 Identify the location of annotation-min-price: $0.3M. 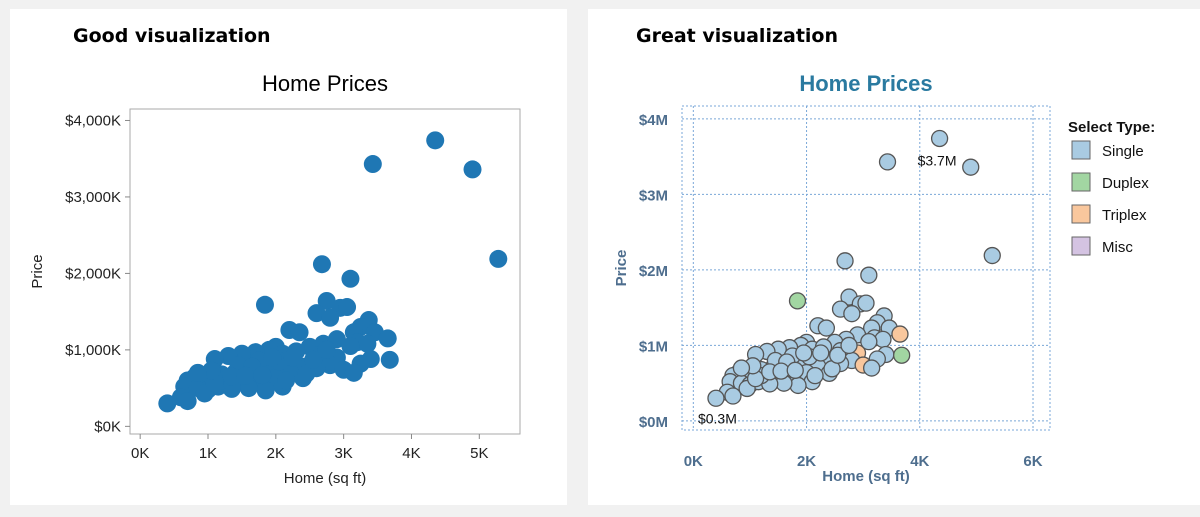
(717, 418).